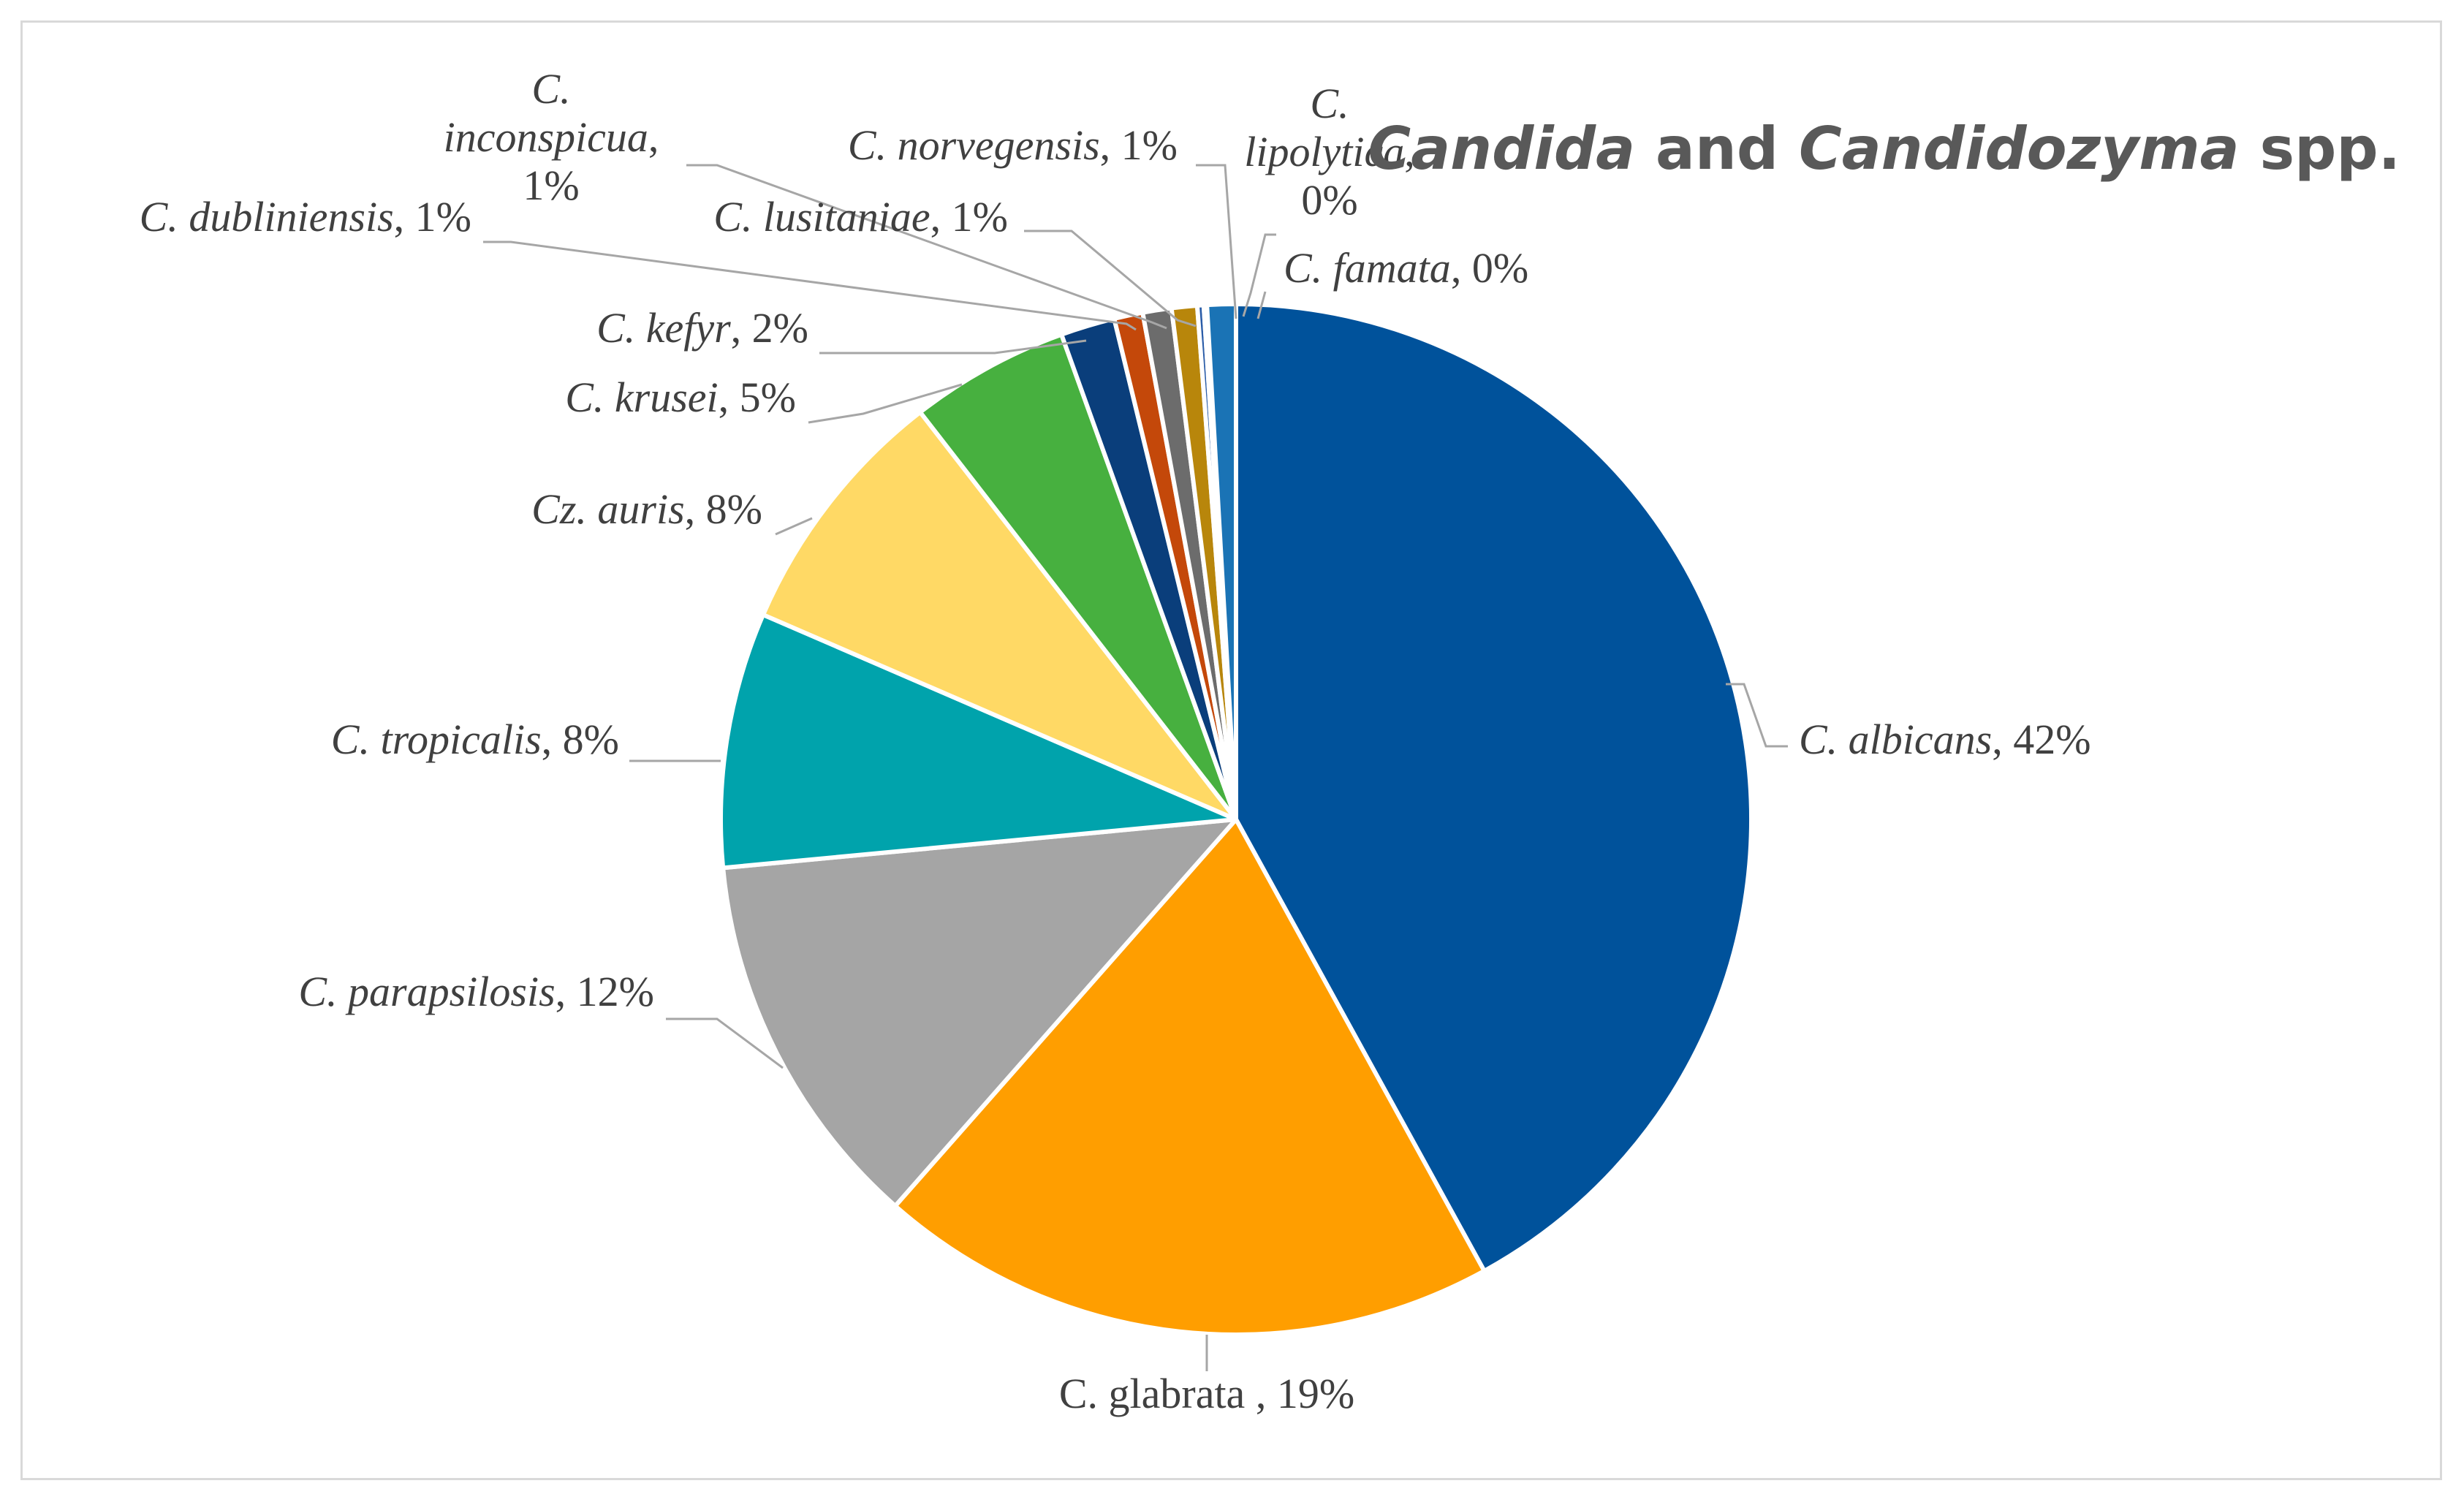 This screenshot has width=2464, height=1505. What do you see at coordinates (1494, 787) in the screenshot?
I see `pie-slice-c-albicans` at bounding box center [1494, 787].